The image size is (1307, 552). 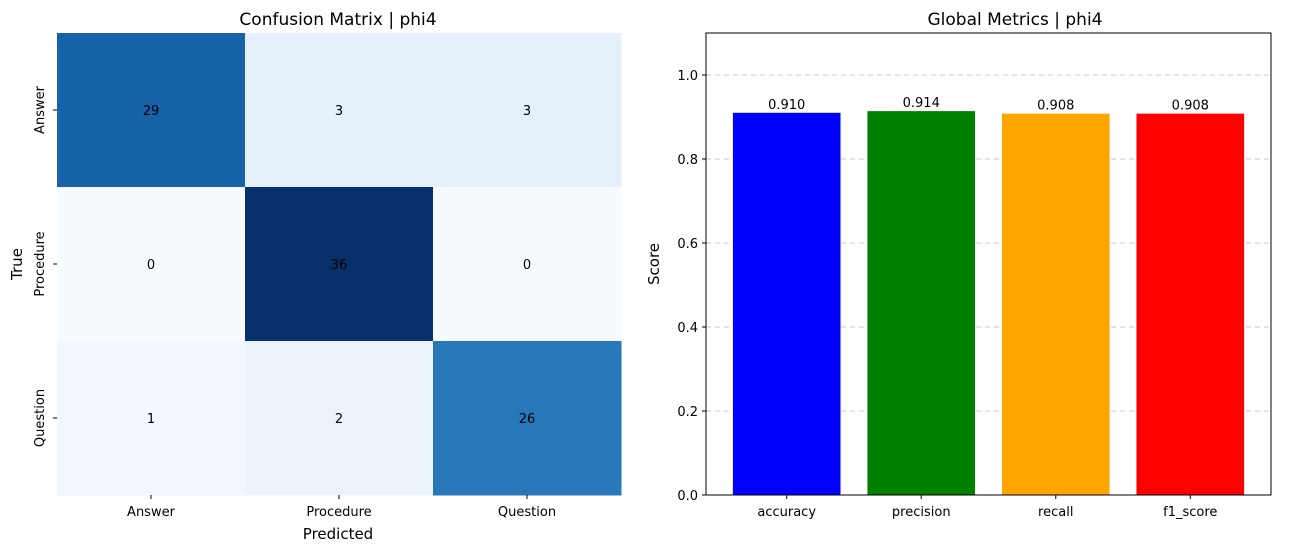 I want to click on bar-x-ticks: accuracy precision recall f1_score, so click(x=987, y=507).